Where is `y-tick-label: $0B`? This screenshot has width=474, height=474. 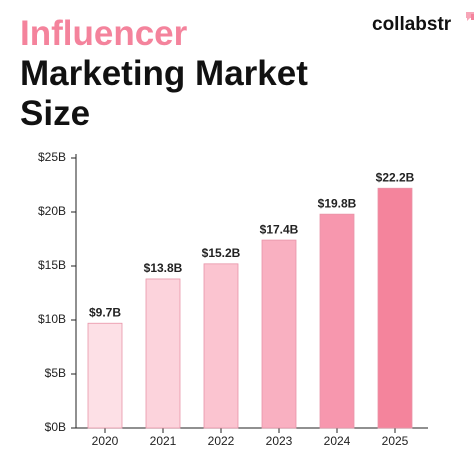 y-tick-label: $0B is located at coordinates (55, 427).